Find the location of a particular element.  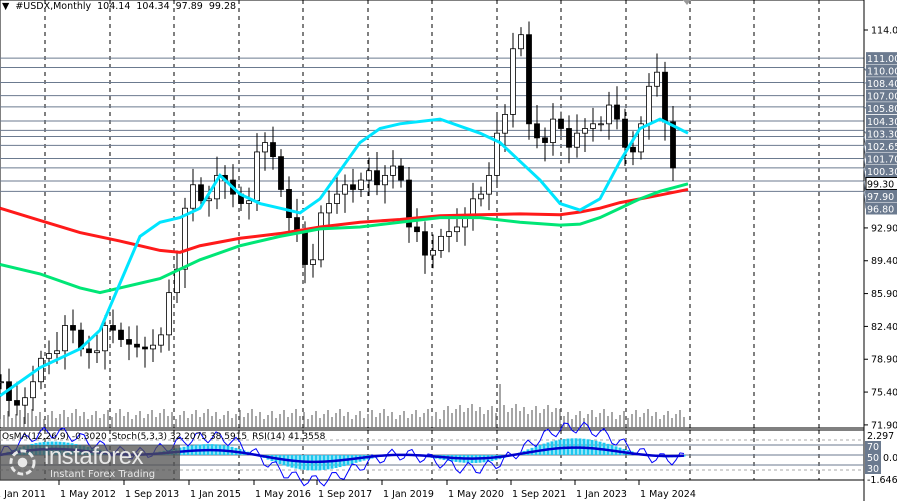

logo-tagline: Instant Forex Trading is located at coordinates (103, 474).